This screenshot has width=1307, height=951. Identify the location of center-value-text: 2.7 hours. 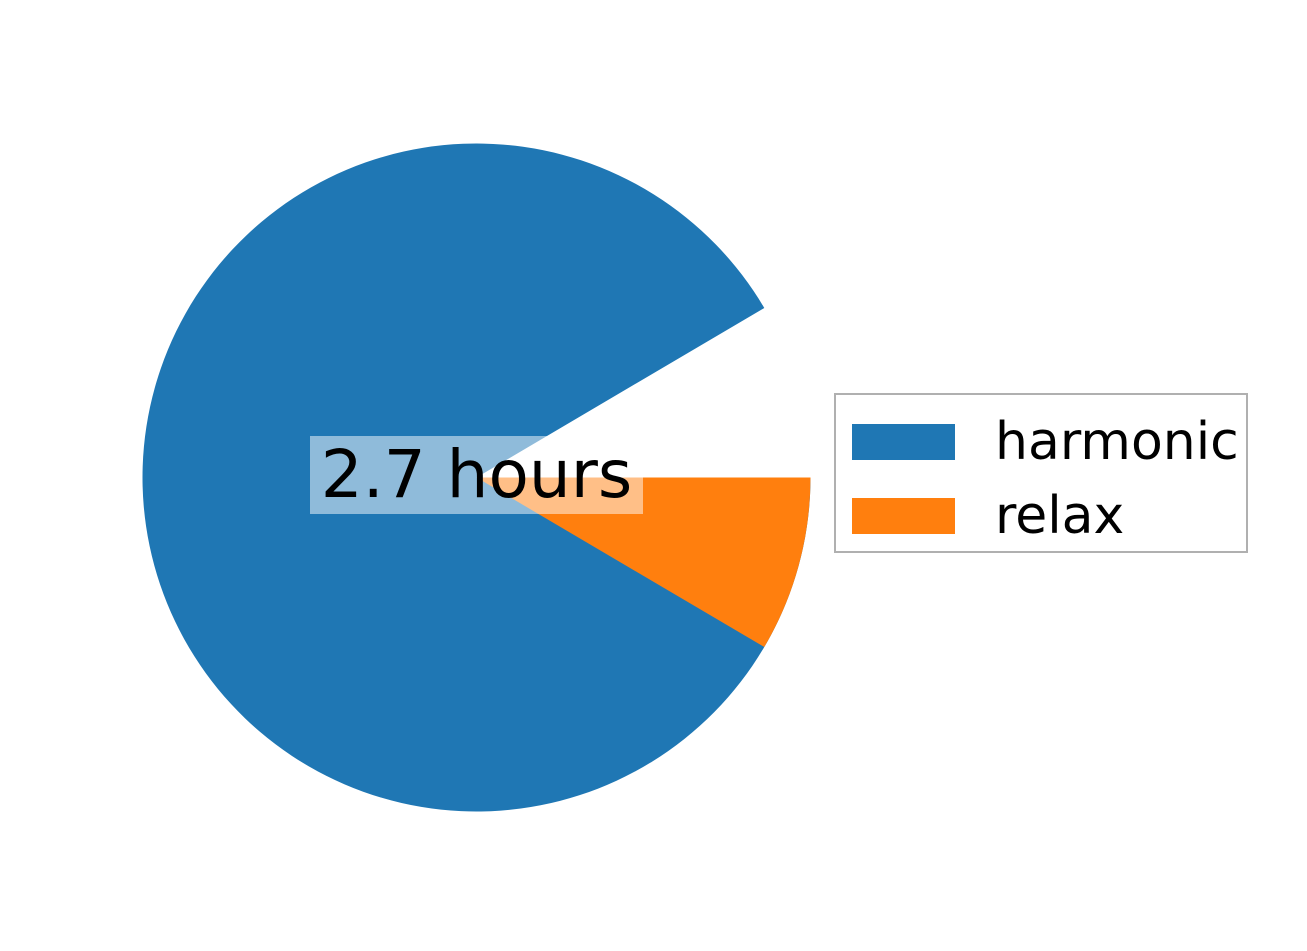
(476, 474).